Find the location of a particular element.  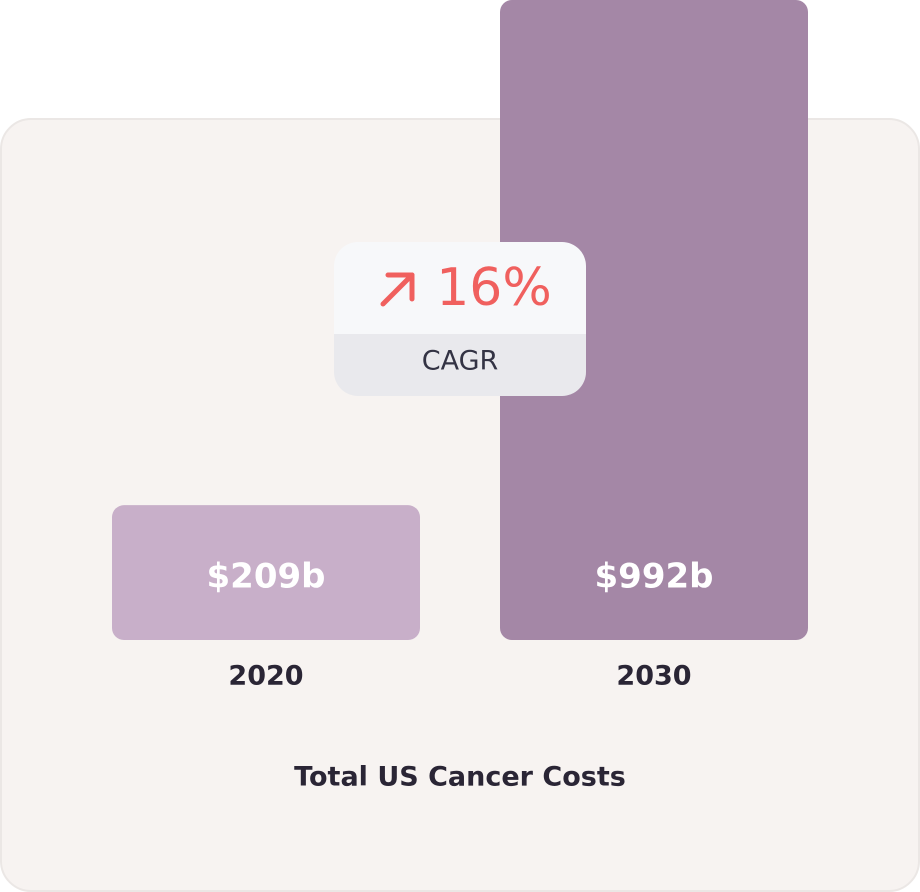

arrow-icon is located at coordinates (397, 289).